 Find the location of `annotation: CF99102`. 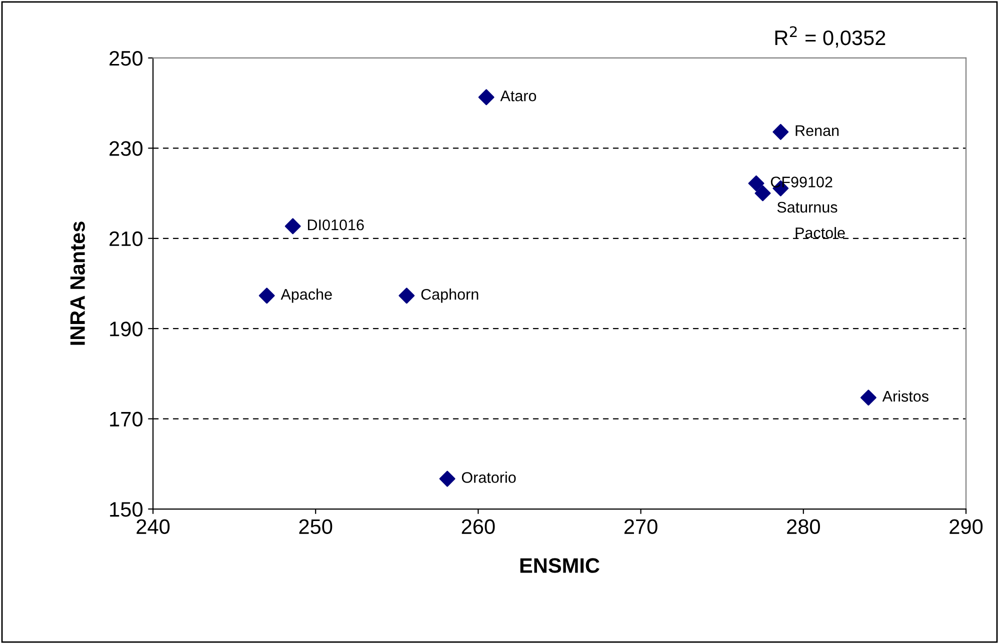

annotation: CF99102 is located at coordinates (801, 182).